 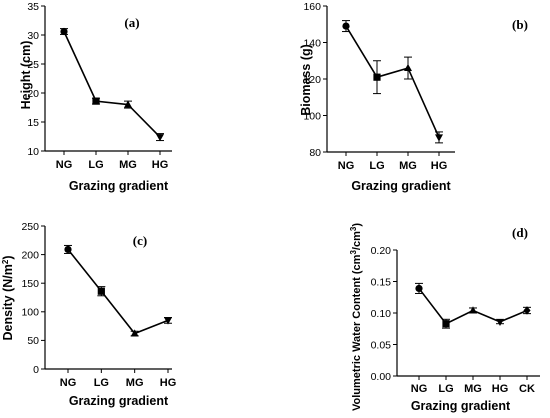 What do you see at coordinates (520, 232) in the screenshot?
I see `panel-title: (d)` at bounding box center [520, 232].